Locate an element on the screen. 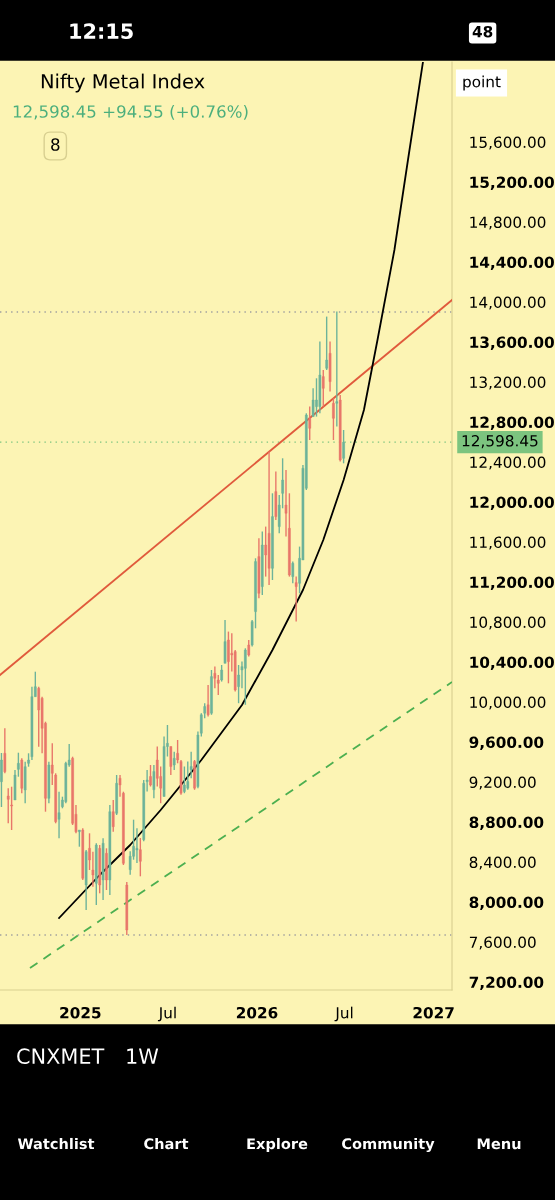 The height and width of the screenshot is (1200, 555). y-tick-label: 10,000.00 is located at coordinates (508, 703).